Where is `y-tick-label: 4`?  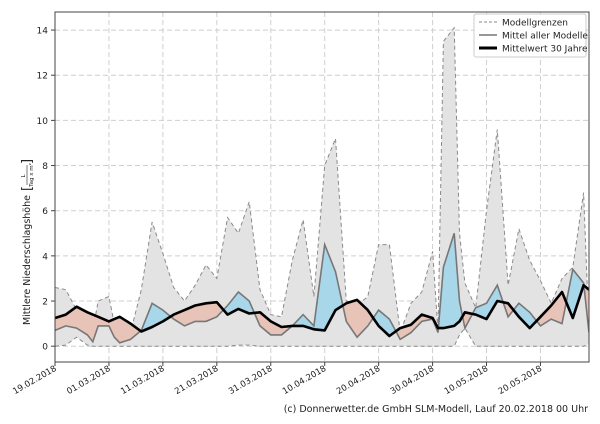 y-tick-label: 4 is located at coordinates (45, 257).